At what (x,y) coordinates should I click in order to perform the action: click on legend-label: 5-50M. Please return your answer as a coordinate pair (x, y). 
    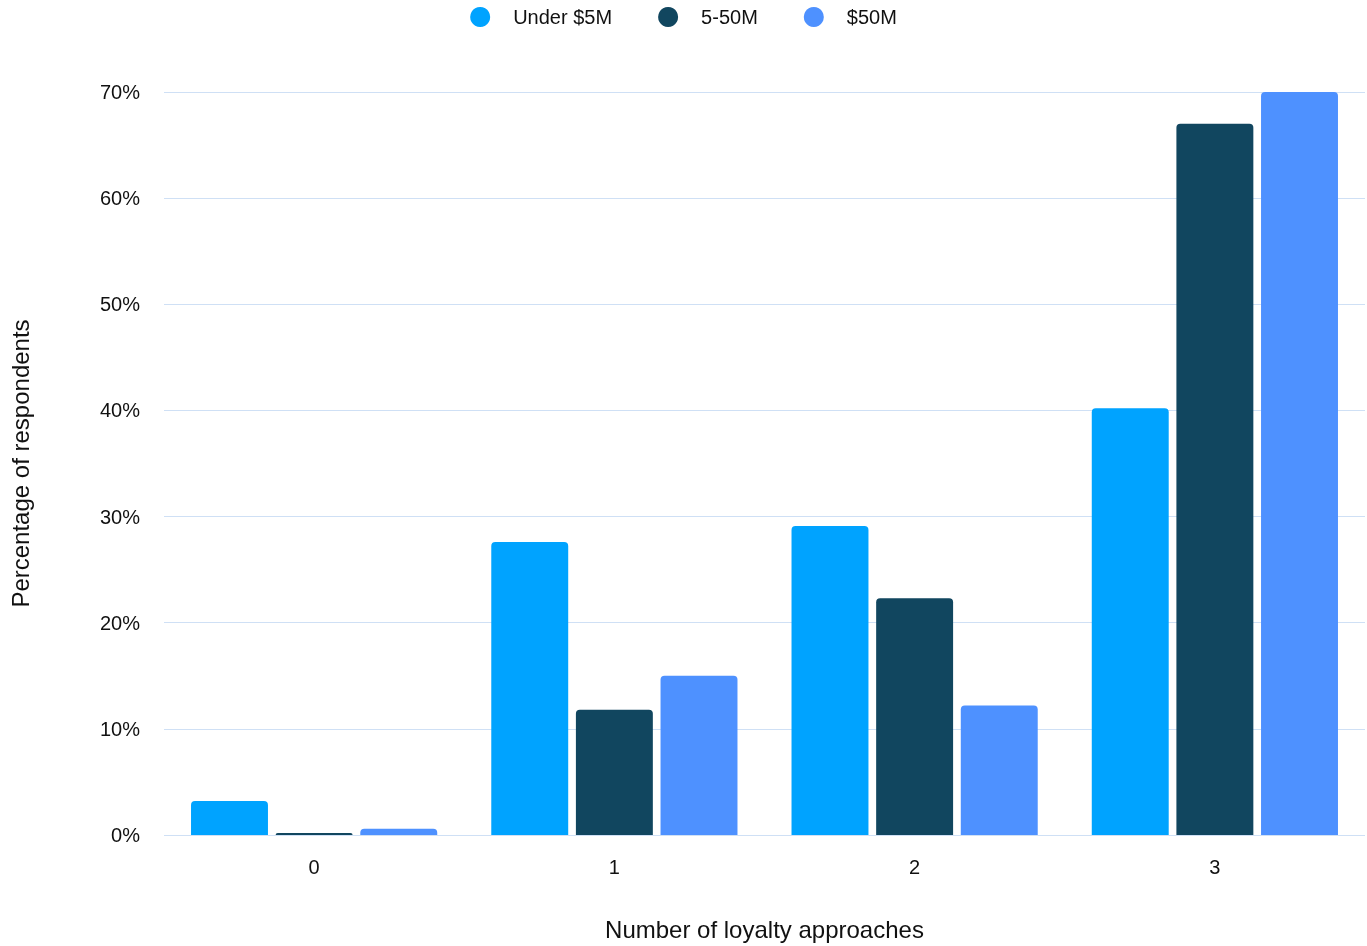
    Looking at the image, I should click on (729, 17).